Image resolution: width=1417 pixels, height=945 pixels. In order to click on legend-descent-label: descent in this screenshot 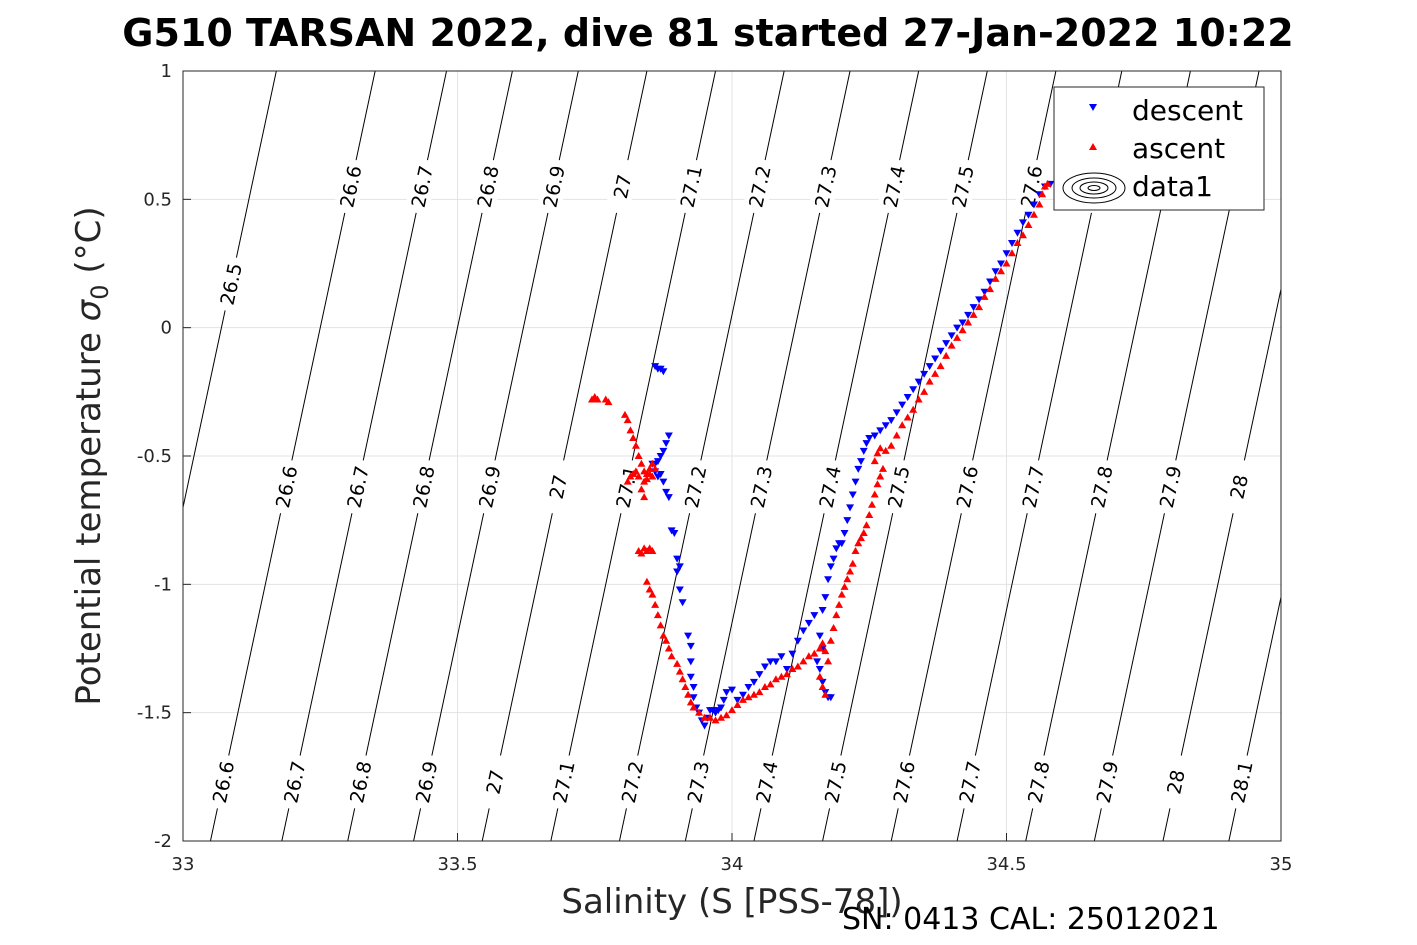, I will do `click(1187, 110)`.